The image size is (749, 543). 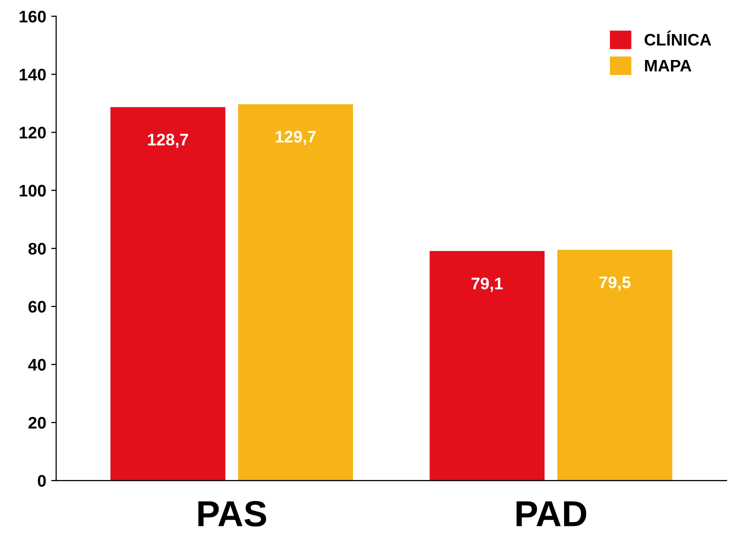 What do you see at coordinates (33, 74) in the screenshot?
I see `y-tick-label: 140` at bounding box center [33, 74].